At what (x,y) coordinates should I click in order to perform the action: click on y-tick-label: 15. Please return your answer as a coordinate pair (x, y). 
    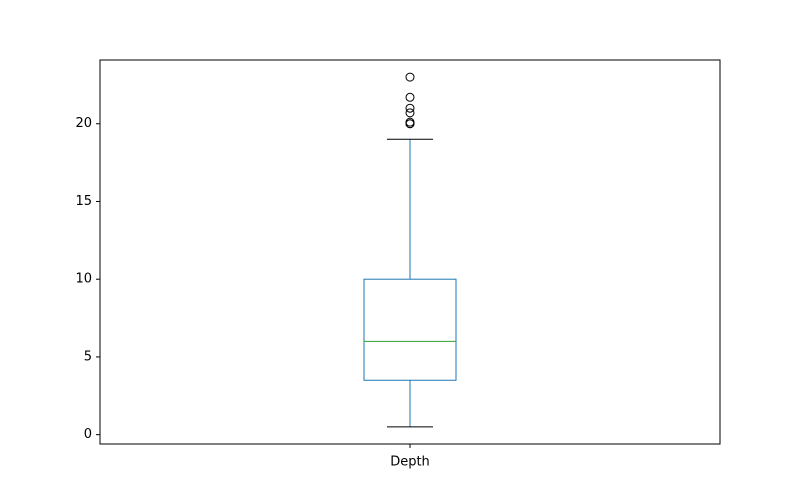
    Looking at the image, I should click on (83, 201).